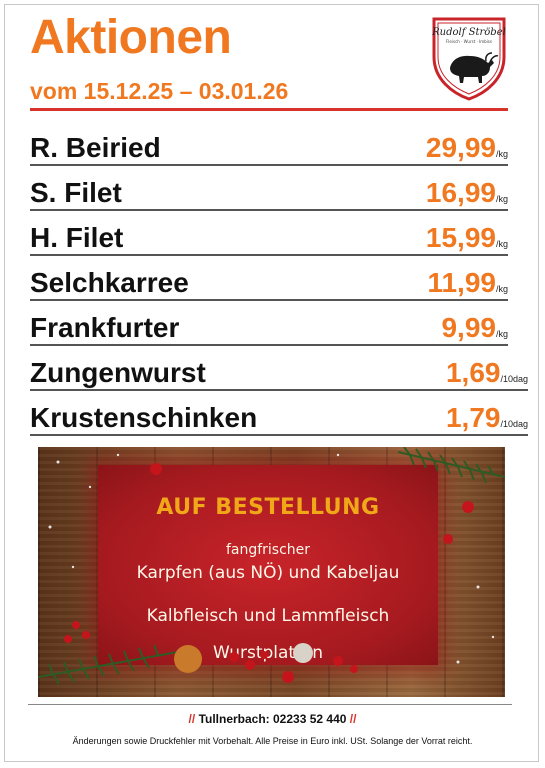 The image size is (545, 768). What do you see at coordinates (473, 417) in the screenshot?
I see `product-price: 1,79` at bounding box center [473, 417].